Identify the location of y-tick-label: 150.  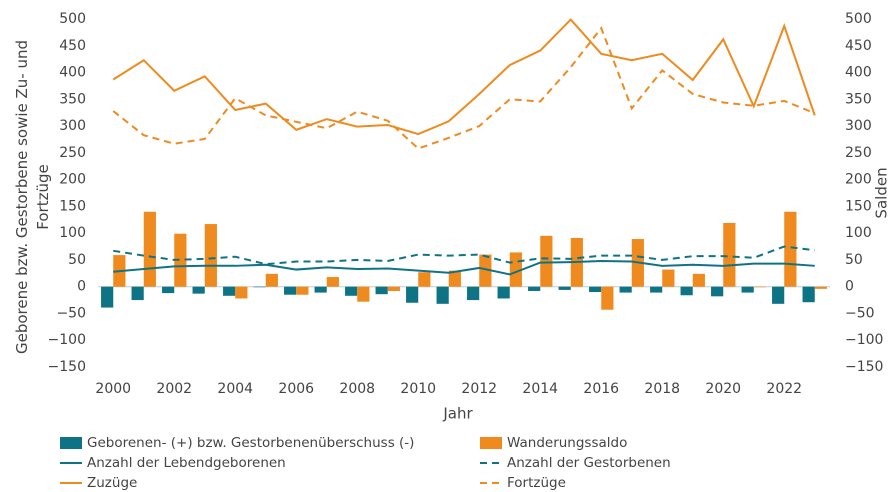
(72, 206).